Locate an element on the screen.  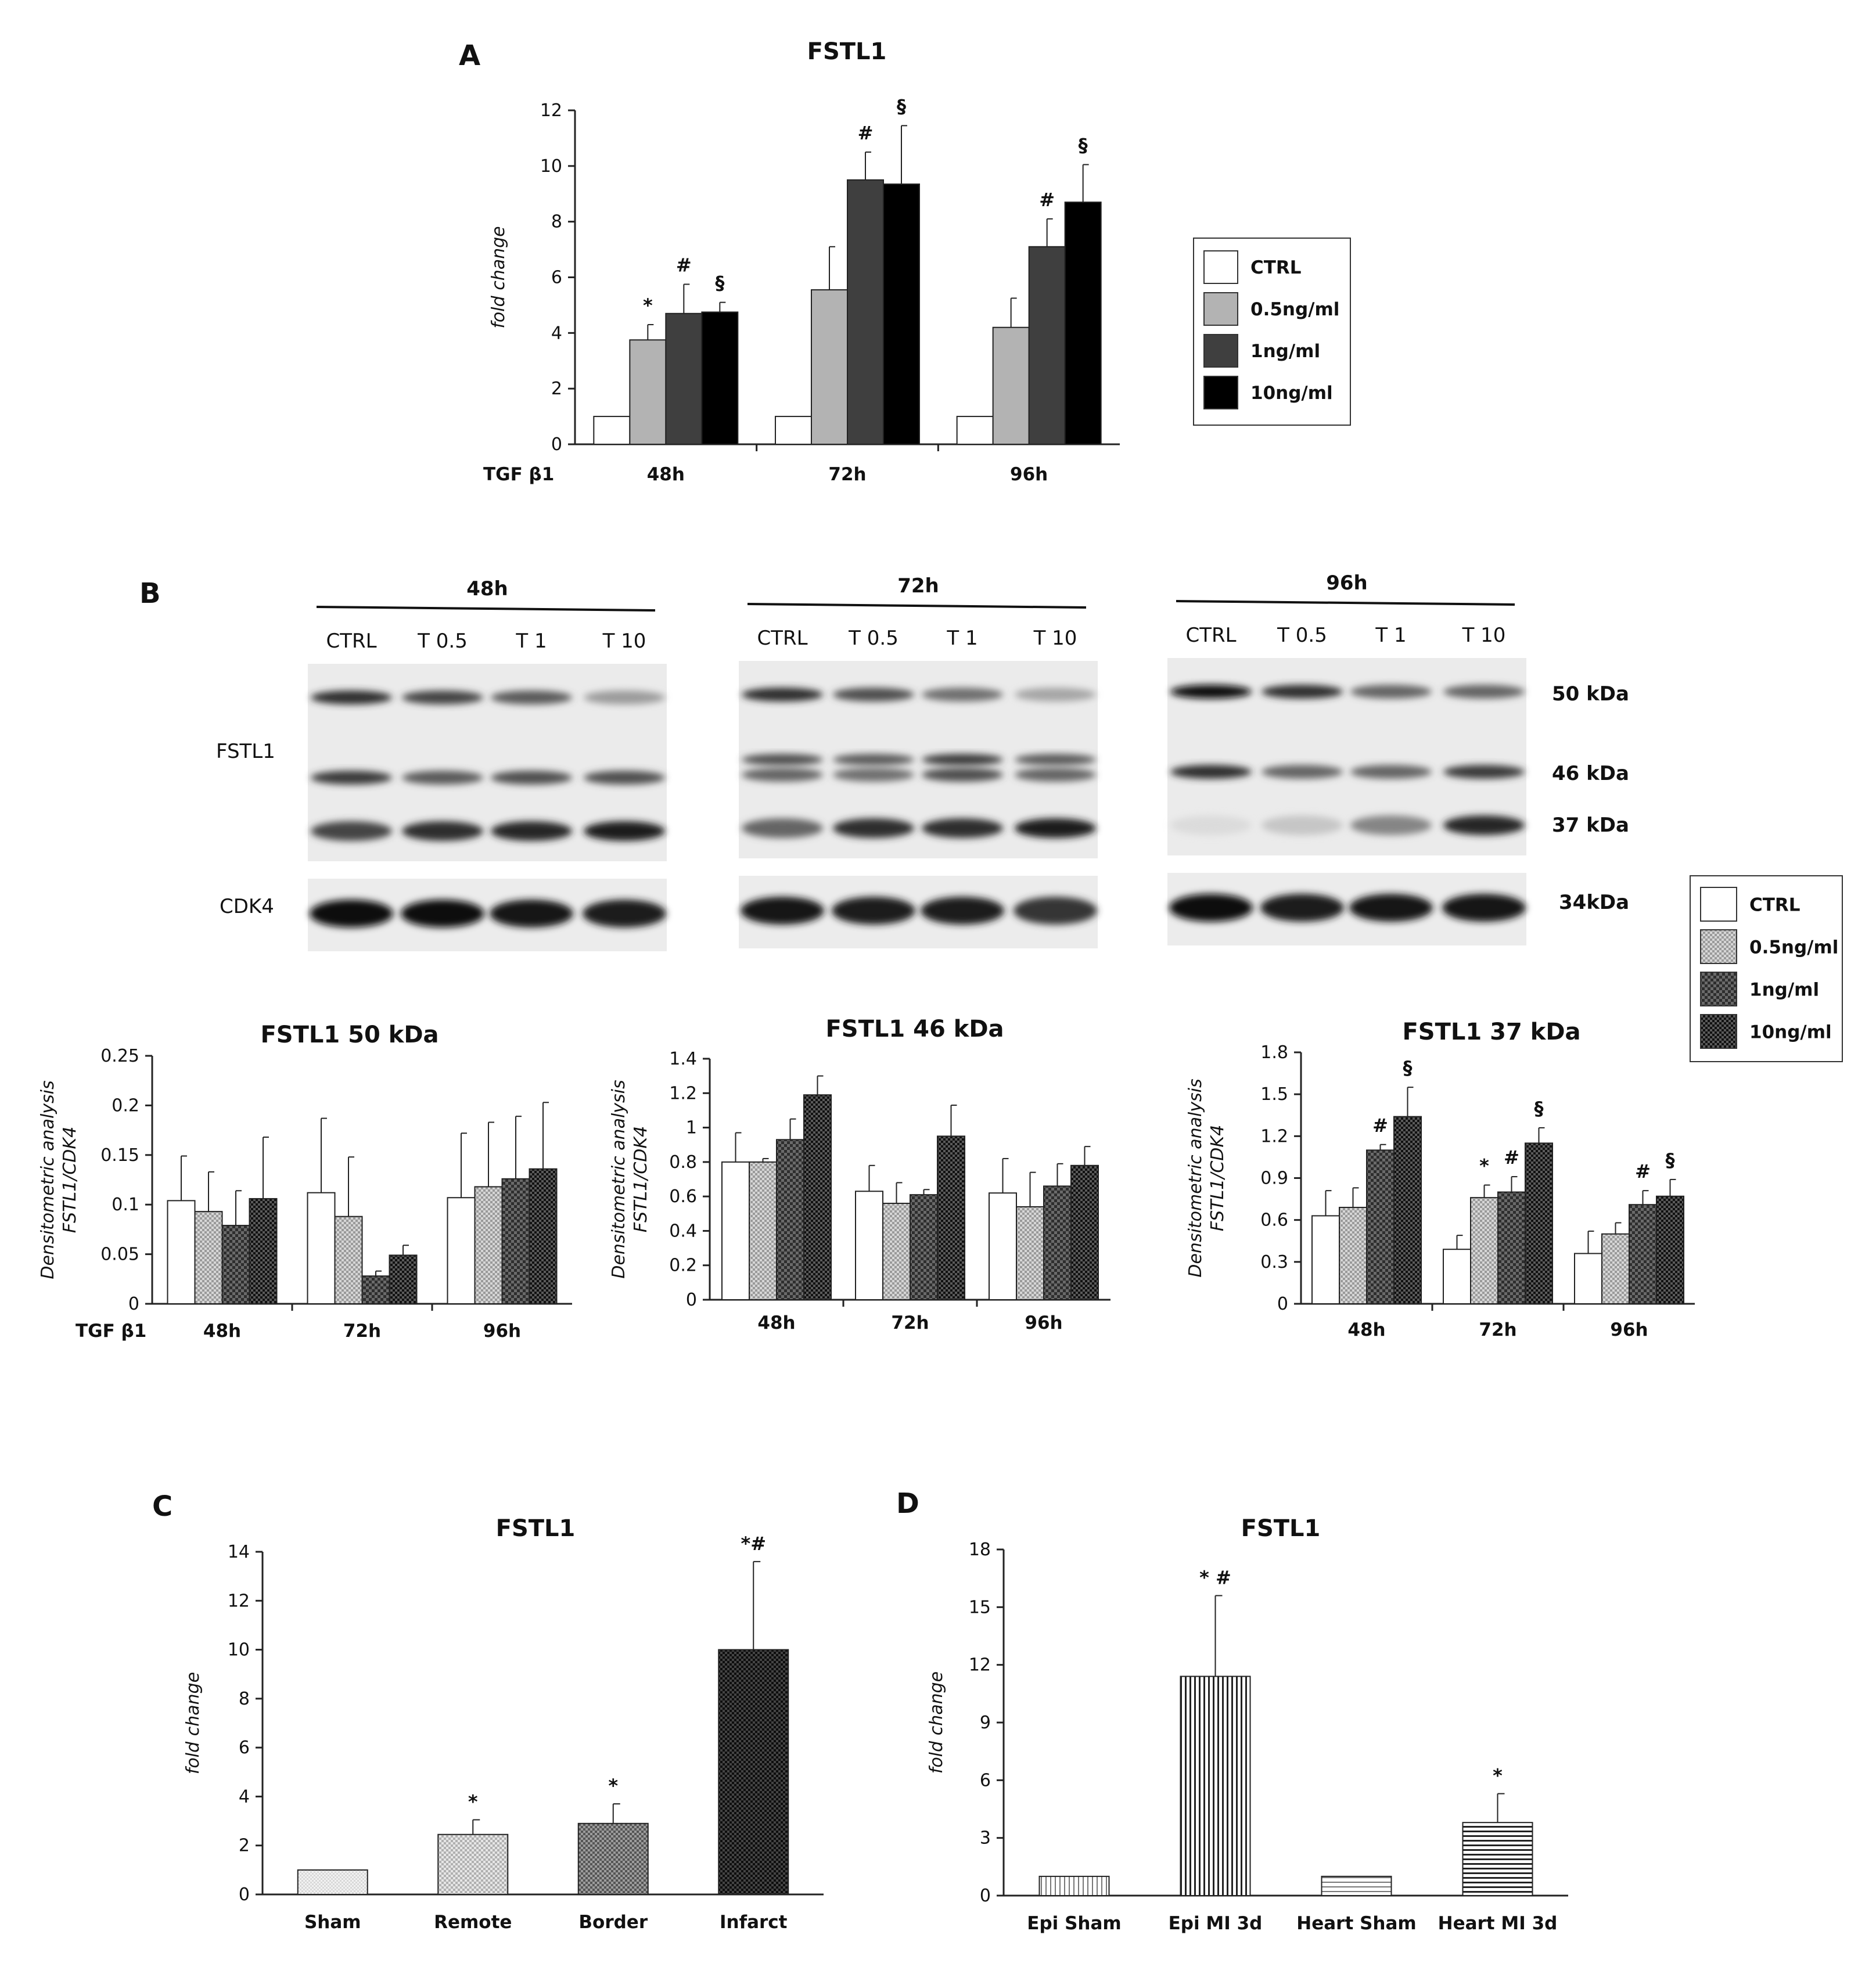
chart-title: FSTL1 37 kDa is located at coordinates (1491, 1032).